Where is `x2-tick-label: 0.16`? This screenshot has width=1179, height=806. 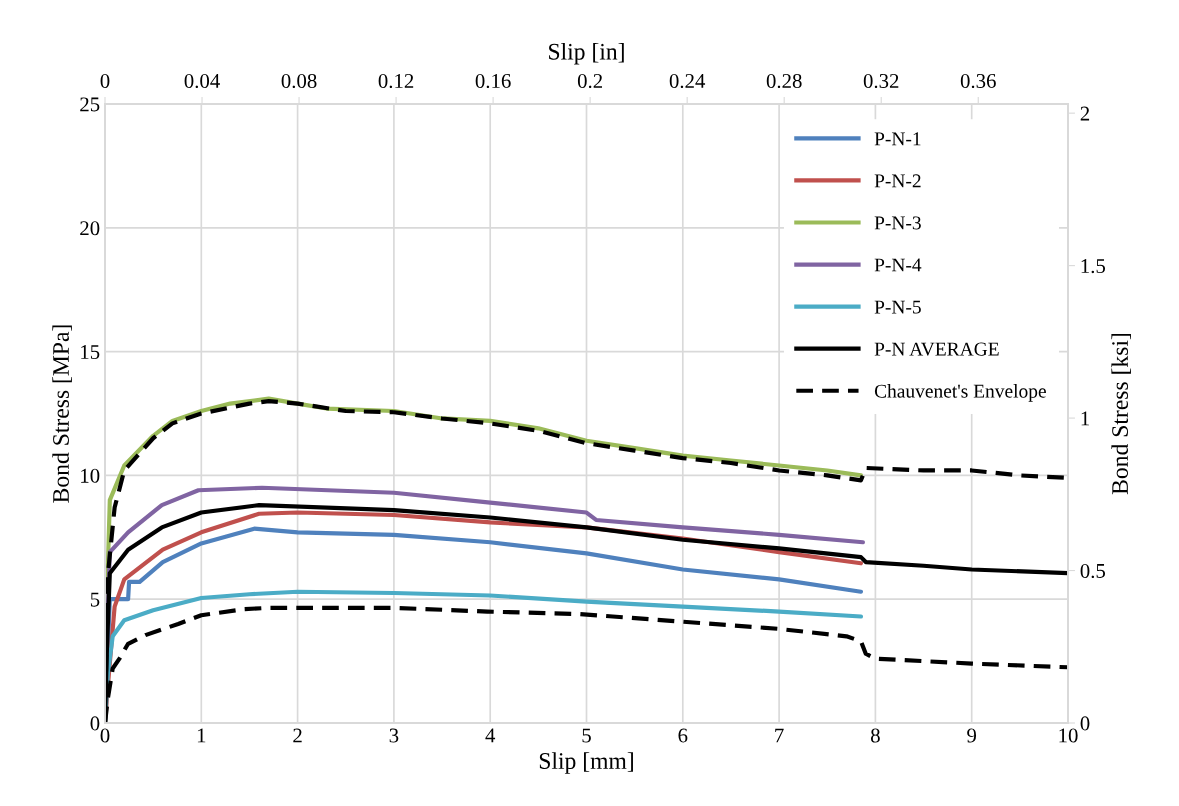 x2-tick-label: 0.16 is located at coordinates (493, 81).